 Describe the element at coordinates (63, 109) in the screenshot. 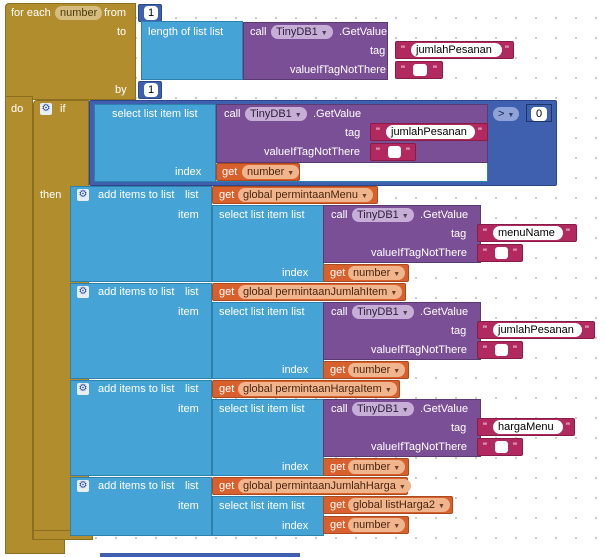

I see `if-label: if` at that location.